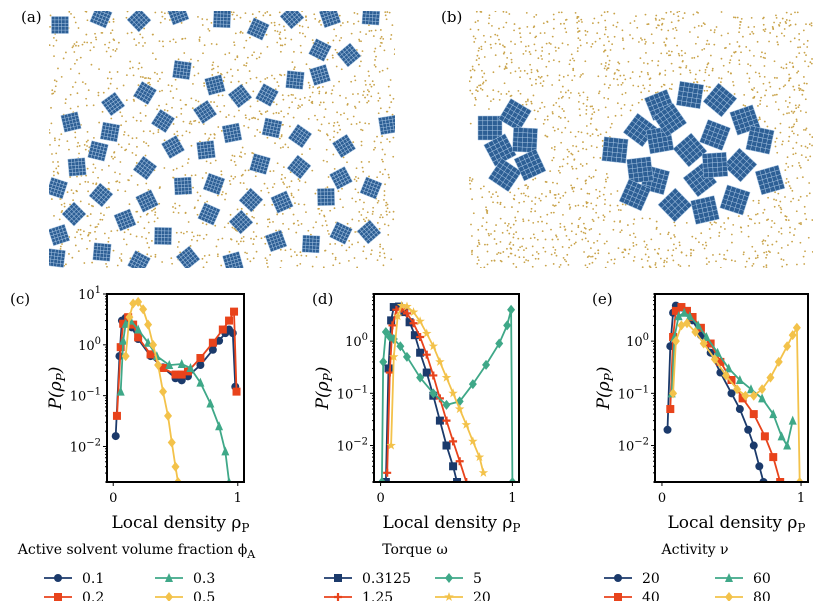  Describe the element at coordinates (204, 579) in the screenshot. I see `legend-label: 0.3` at that location.